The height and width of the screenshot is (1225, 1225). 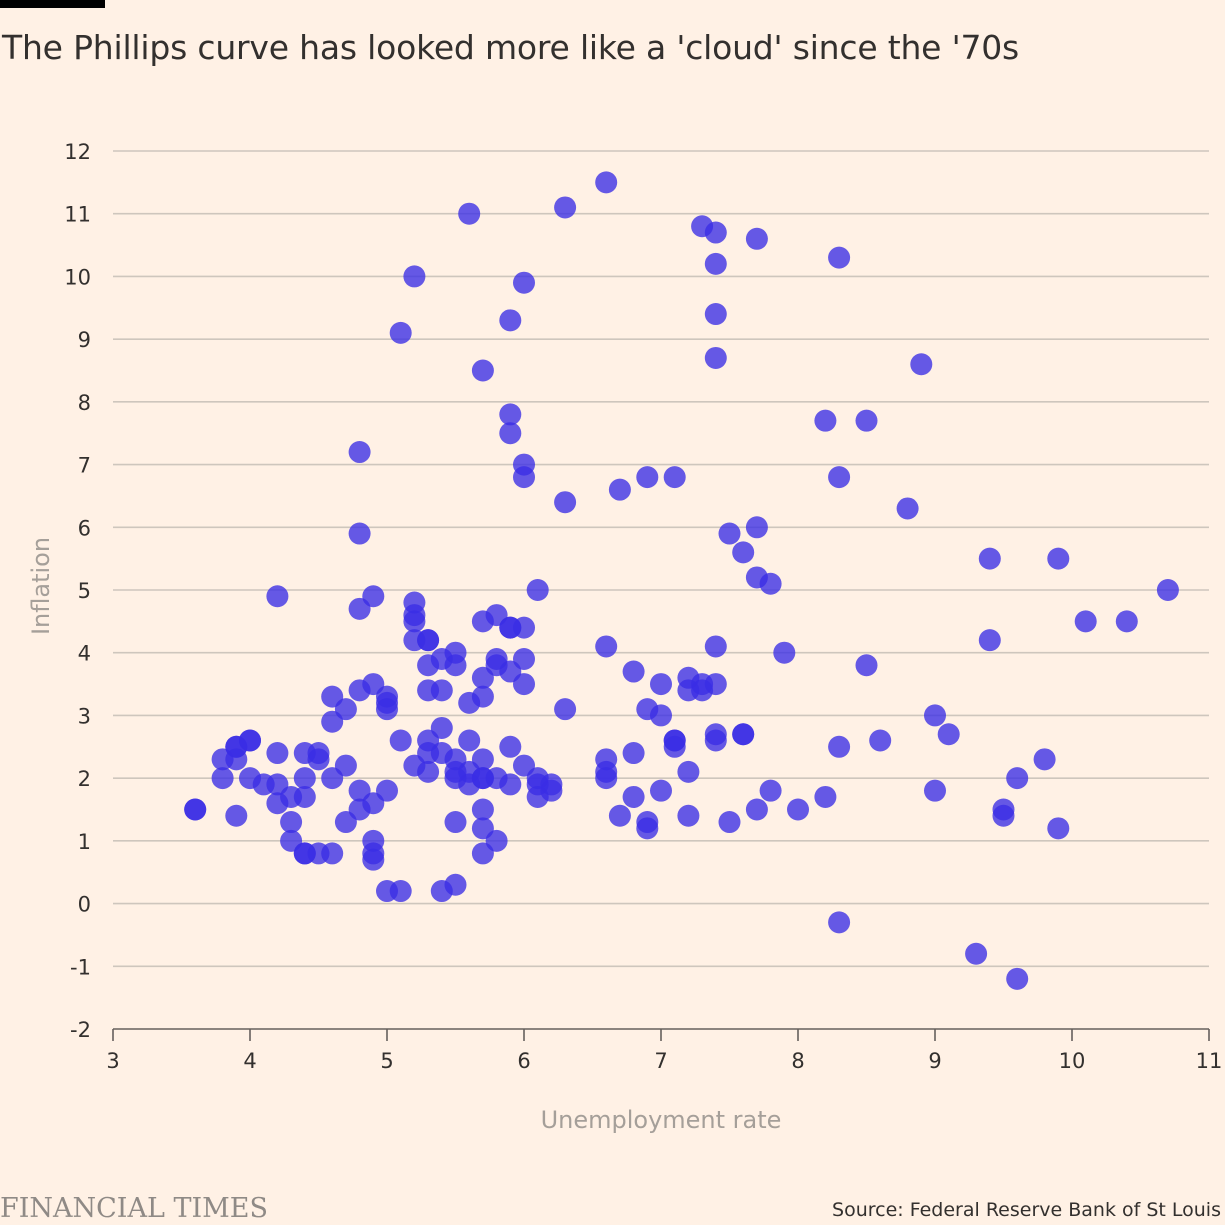 What do you see at coordinates (84, 528) in the screenshot?
I see `y-tick-label: 6` at bounding box center [84, 528].